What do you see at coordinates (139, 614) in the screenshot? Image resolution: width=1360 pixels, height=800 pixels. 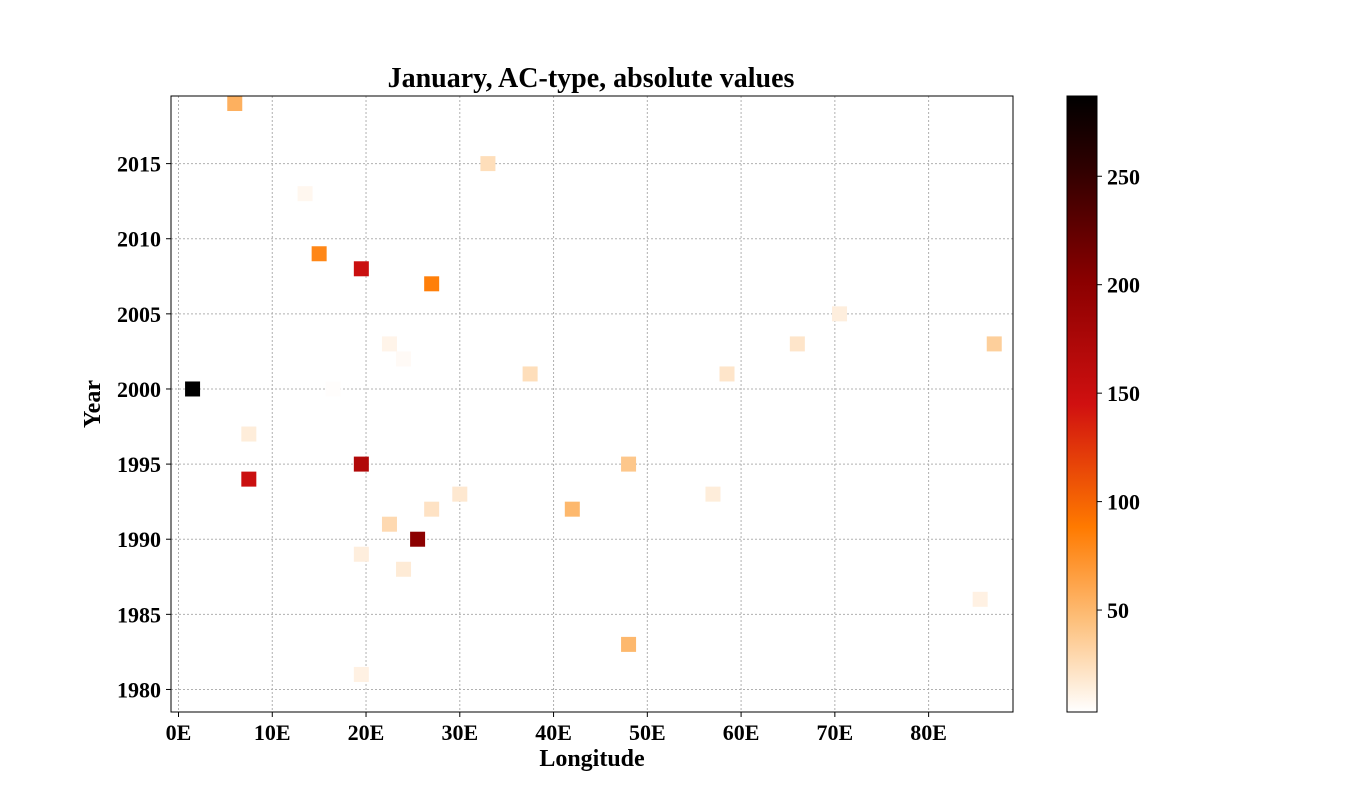 I see `y-tick-label: 1985` at bounding box center [139, 614].